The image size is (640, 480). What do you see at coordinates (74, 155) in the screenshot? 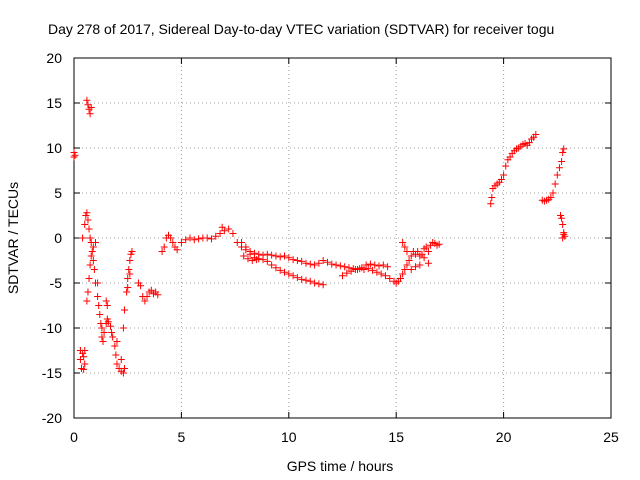
I see `series-early-isolated` at bounding box center [74, 155].